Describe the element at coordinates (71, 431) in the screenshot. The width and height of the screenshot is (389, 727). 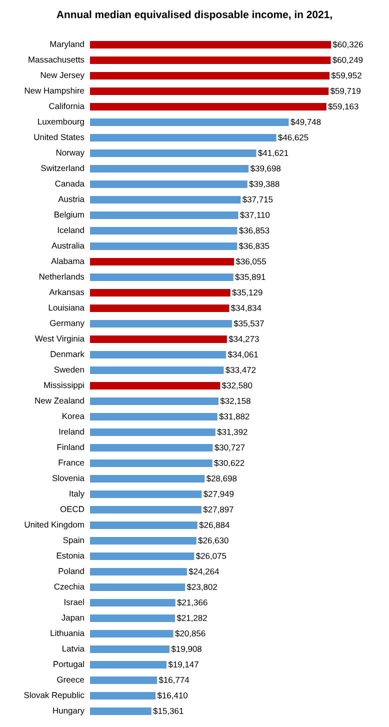
I see `y-tick-label: Ireland` at that location.